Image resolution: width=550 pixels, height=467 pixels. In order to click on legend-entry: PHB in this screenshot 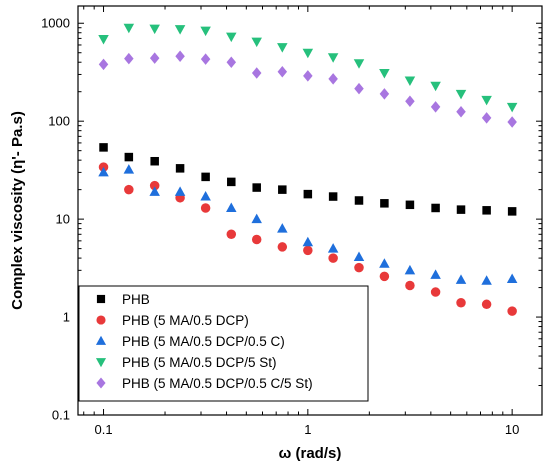, I will do `click(123, 299)`.